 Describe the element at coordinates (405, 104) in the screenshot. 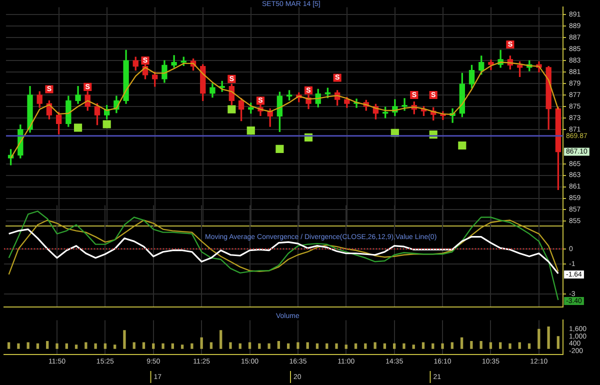

I see `candlestick` at that location.